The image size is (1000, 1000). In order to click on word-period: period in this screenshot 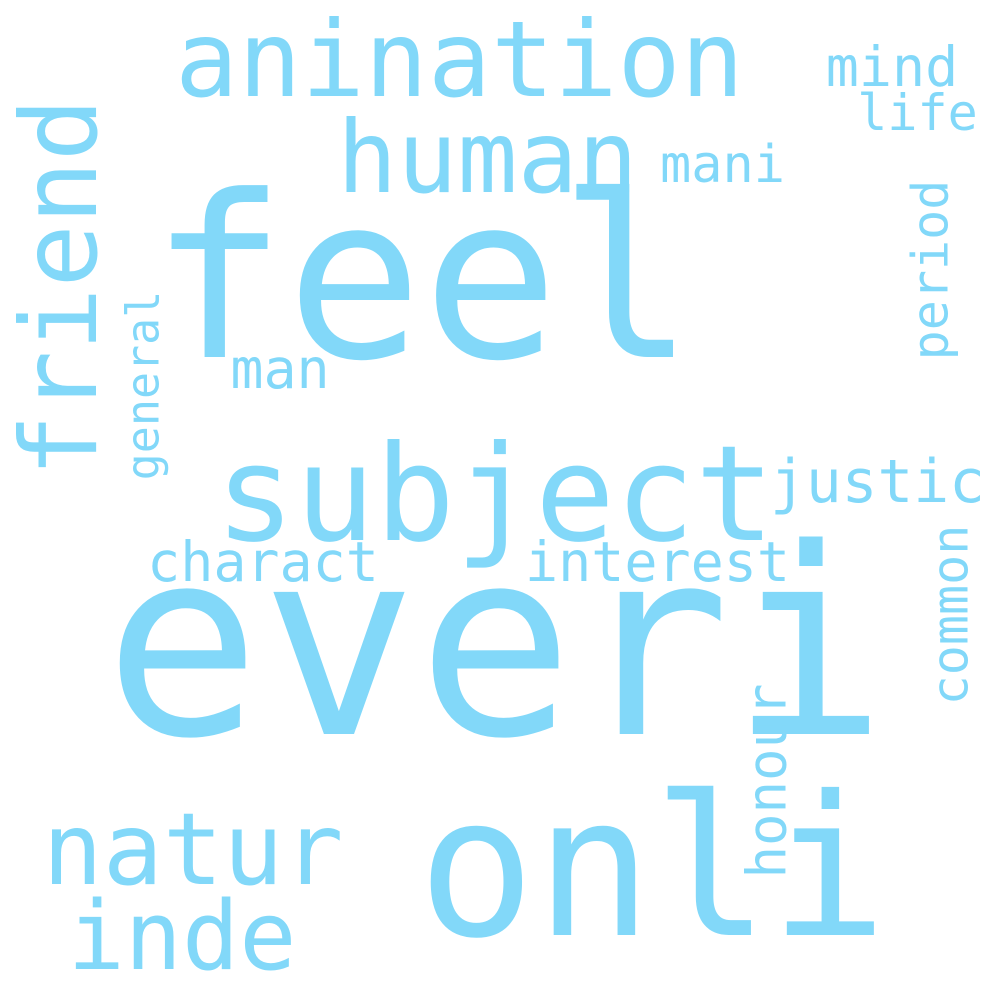, I will do `click(930, 270)`.